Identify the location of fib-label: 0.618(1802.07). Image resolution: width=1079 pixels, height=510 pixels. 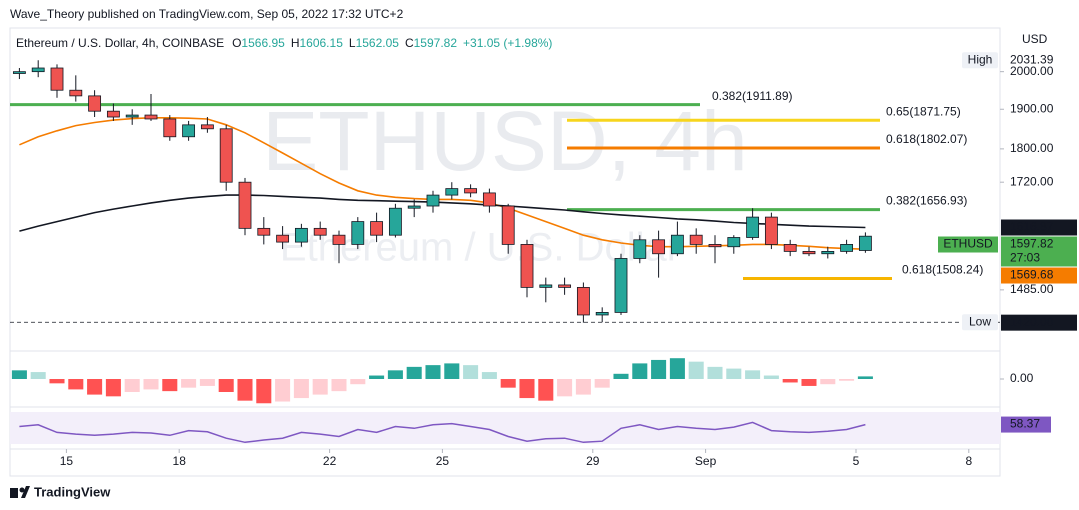
(926, 139).